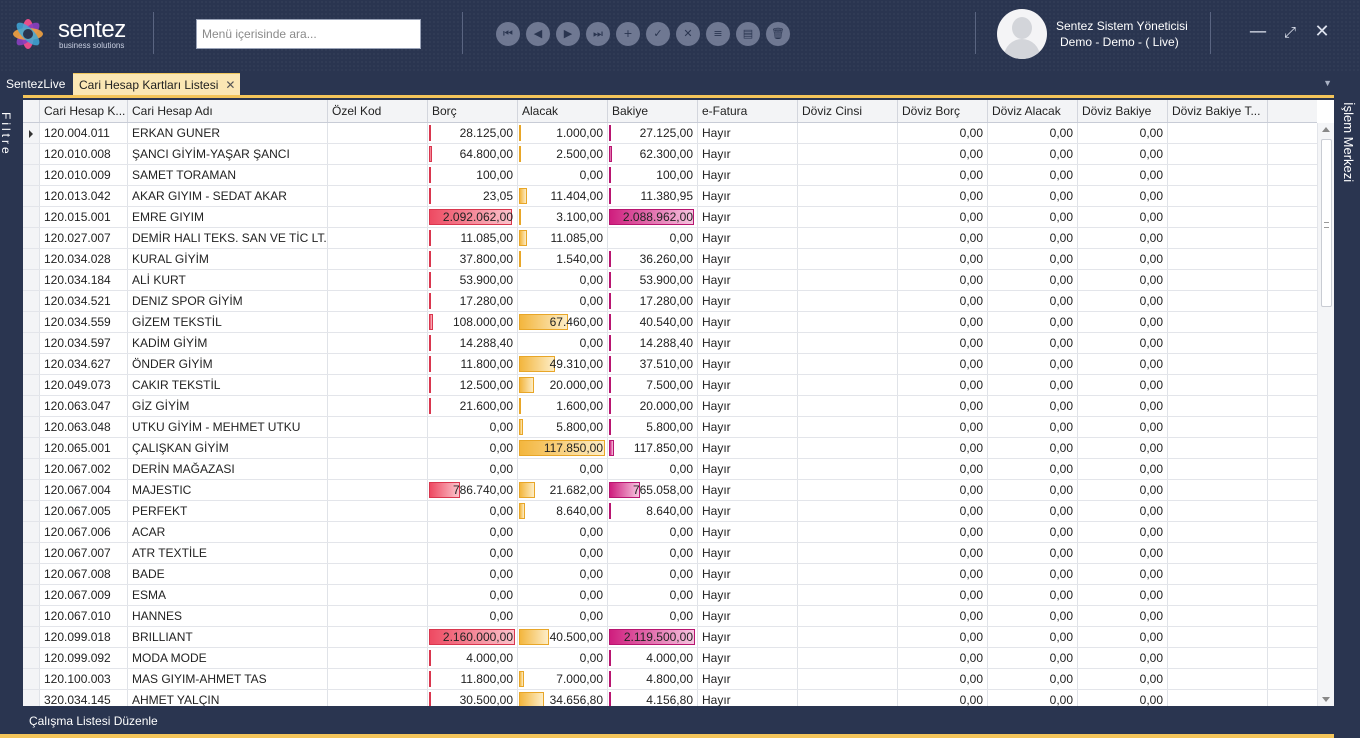 The image size is (1360, 738). Describe the element at coordinates (228, 511) in the screenshot. I see `cell-hesap-adi: PERFEKT` at that location.